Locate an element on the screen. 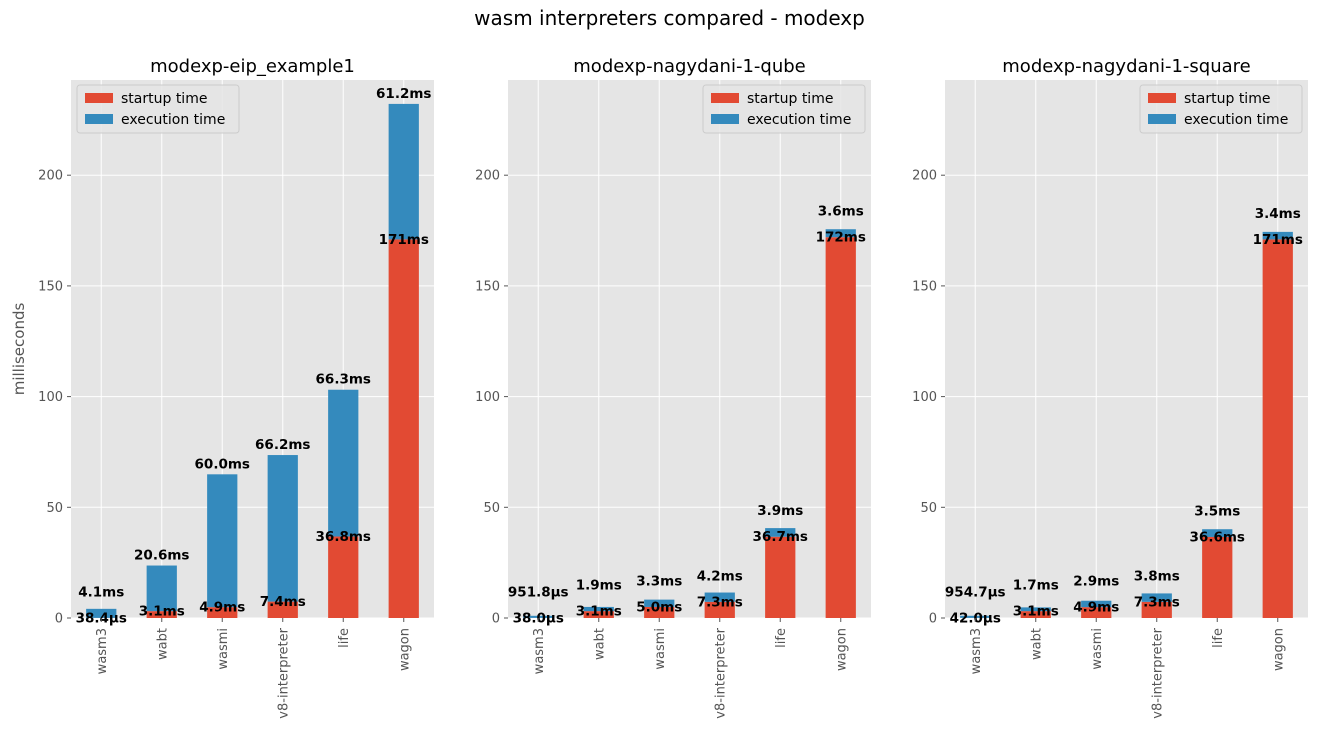  data-label-execution: 1.7ms is located at coordinates (1036, 586).